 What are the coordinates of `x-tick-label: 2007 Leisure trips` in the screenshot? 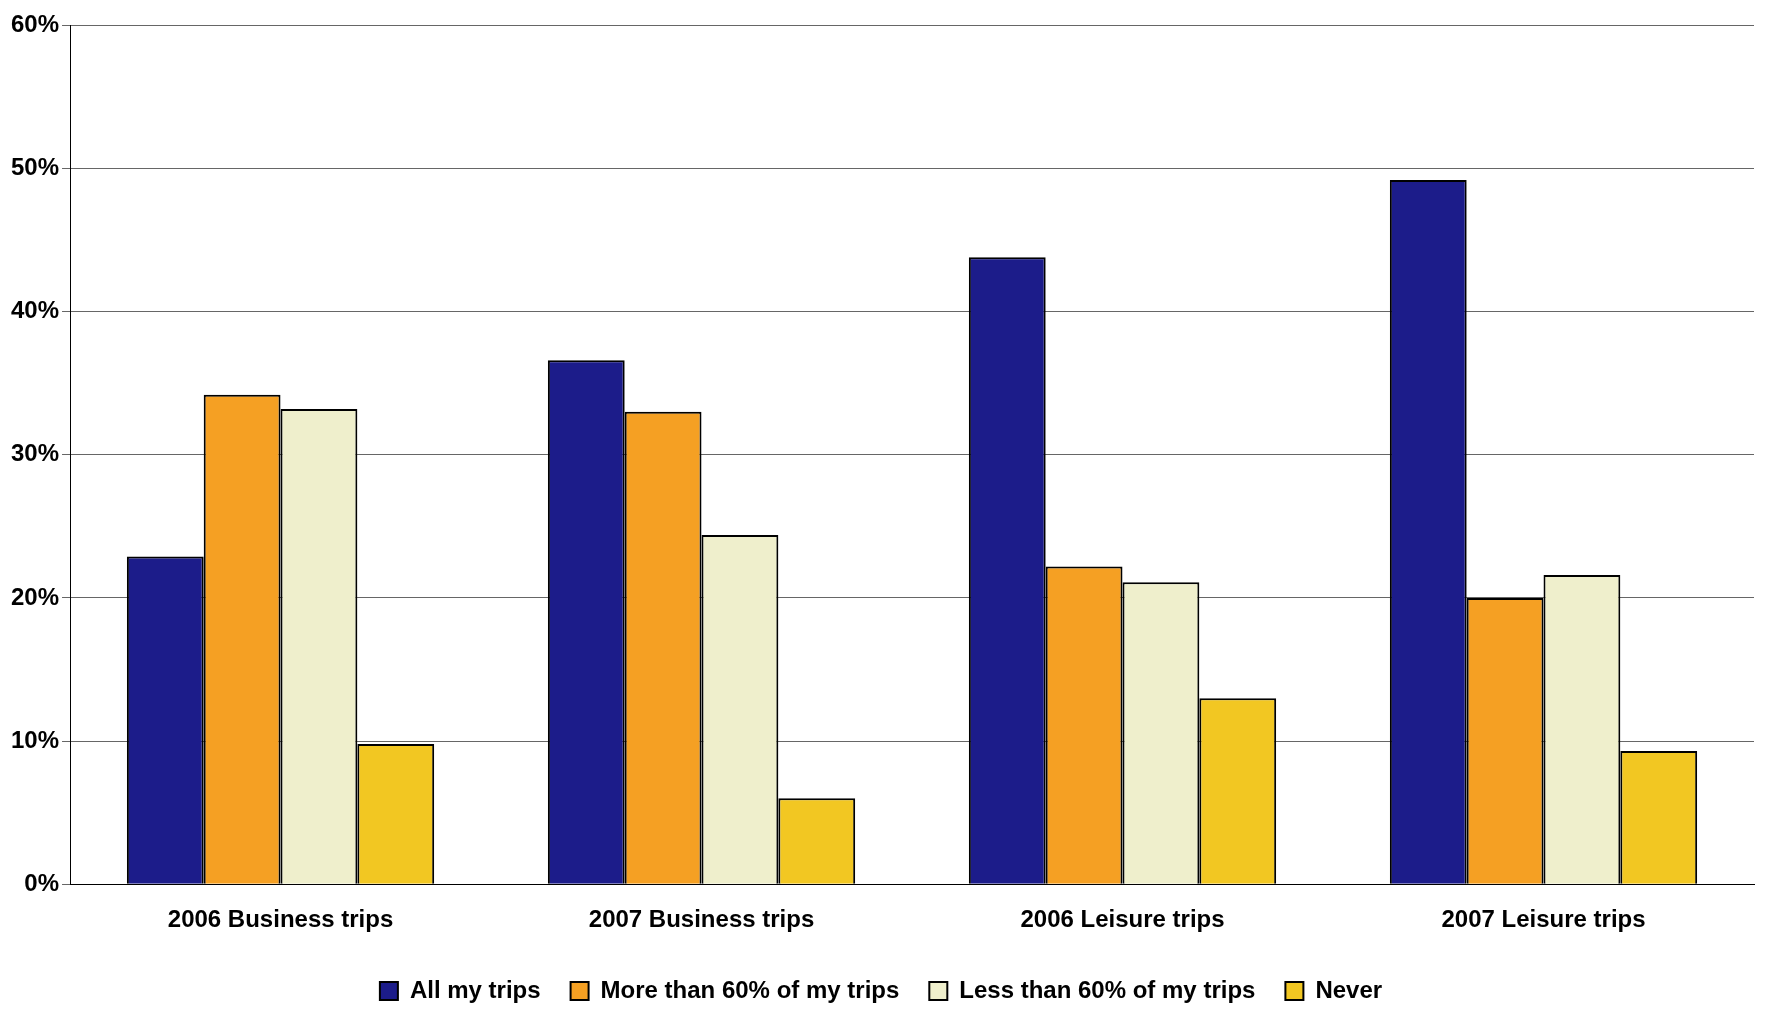 It's located at (1543, 919).